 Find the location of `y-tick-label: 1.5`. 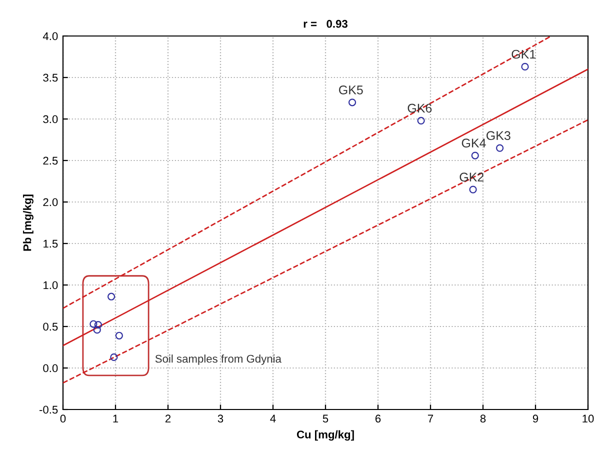

y-tick-label: 1.5 is located at coordinates (51, 244).